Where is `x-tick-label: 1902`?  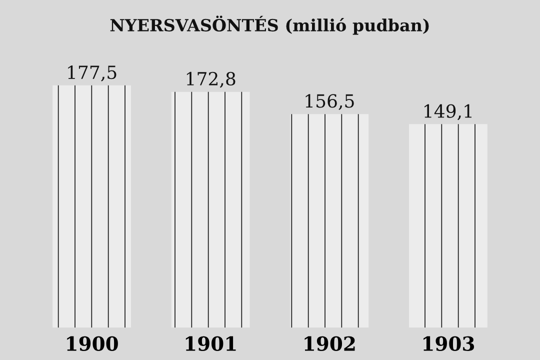
x-tick-label: 1902 is located at coordinates (329, 343).